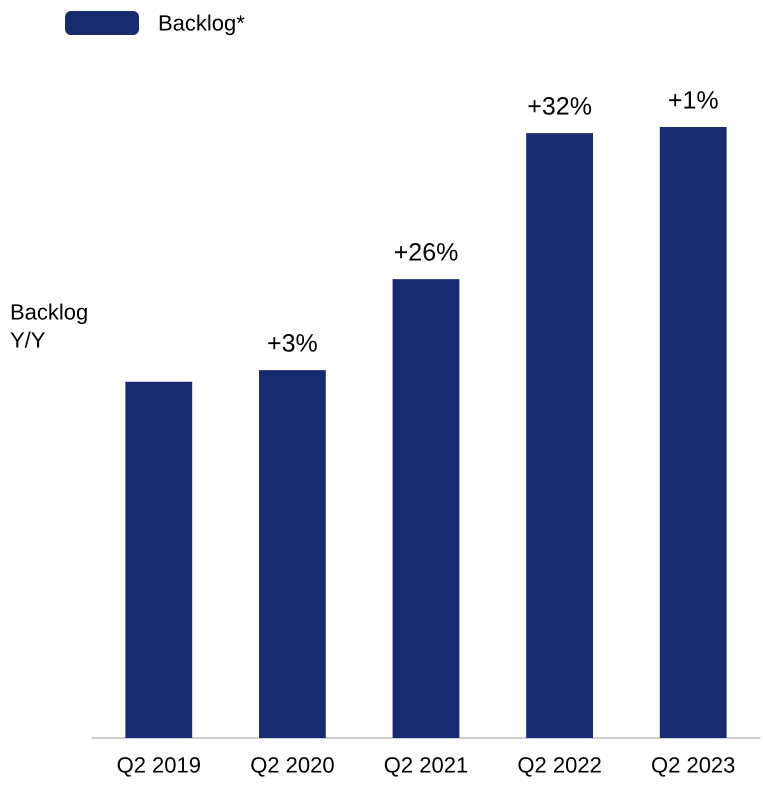 The height and width of the screenshot is (793, 763). I want to click on annotation: +1%, so click(693, 100).